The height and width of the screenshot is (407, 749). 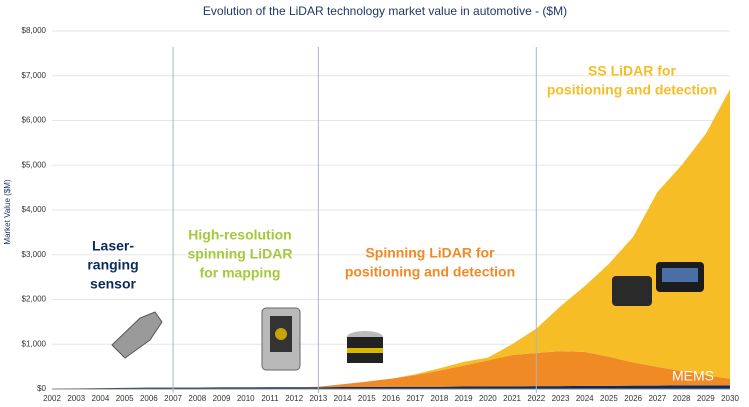 What do you see at coordinates (270, 398) in the screenshot?
I see `x-tick-label: 2011` at bounding box center [270, 398].